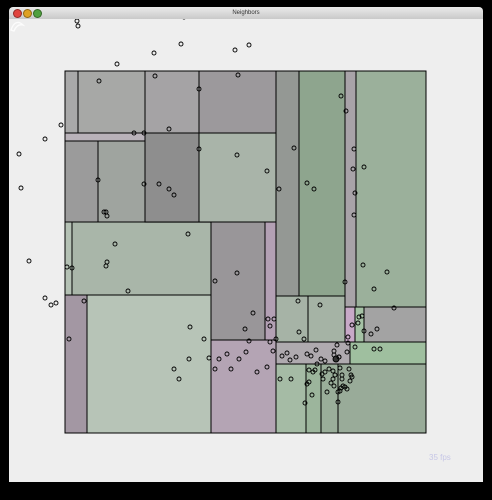 The image size is (492, 500). I want to click on app-logo-icon, so click(17, 26).